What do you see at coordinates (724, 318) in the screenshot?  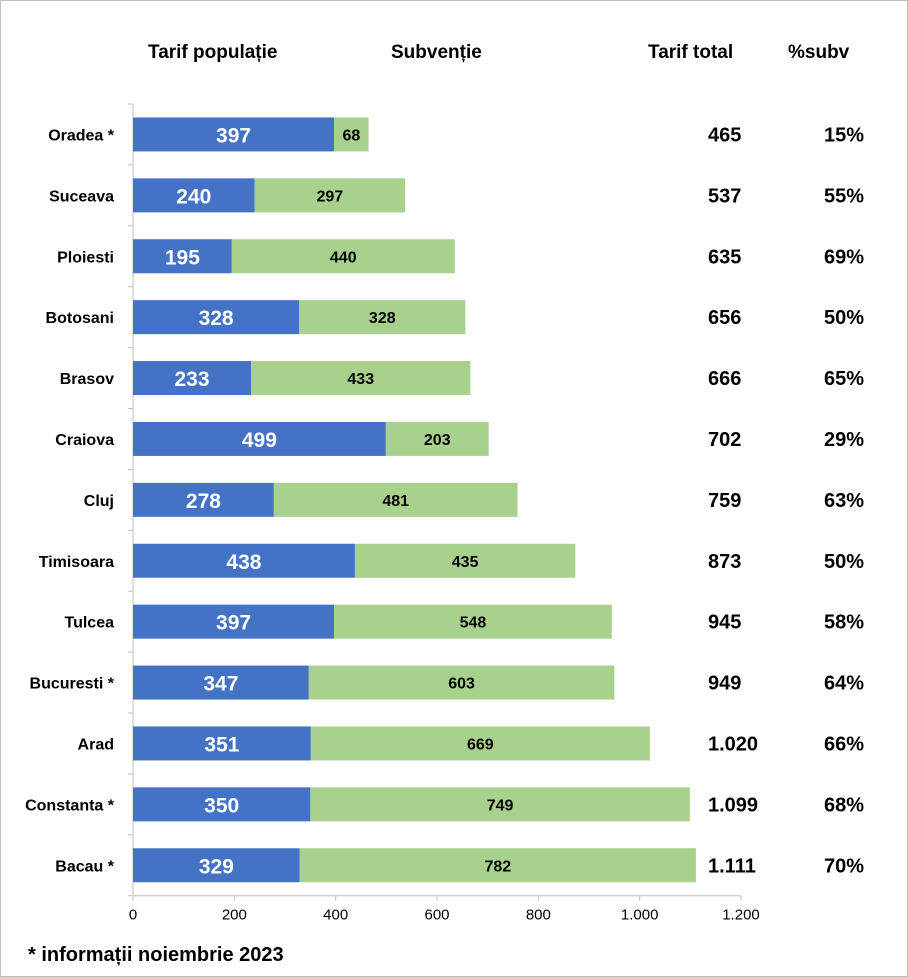 I see `tarif-total-value: 656` at bounding box center [724, 318].